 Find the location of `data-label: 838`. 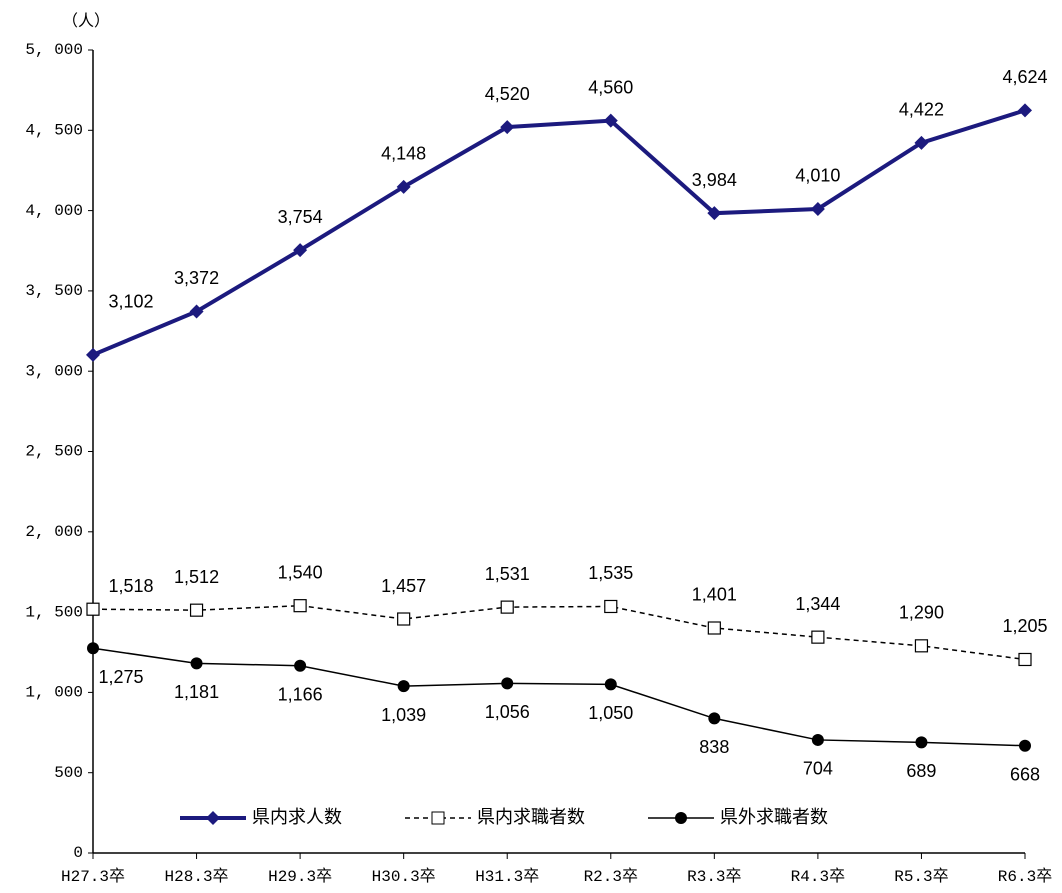

data-label: 838 is located at coordinates (714, 747).